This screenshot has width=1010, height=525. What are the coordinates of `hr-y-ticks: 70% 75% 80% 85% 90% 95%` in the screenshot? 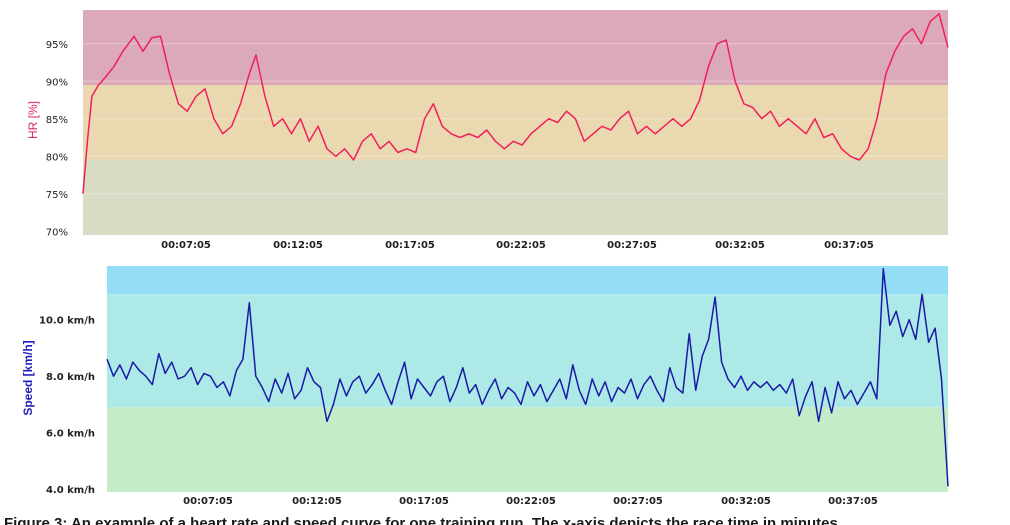 It's located at (57, 139).